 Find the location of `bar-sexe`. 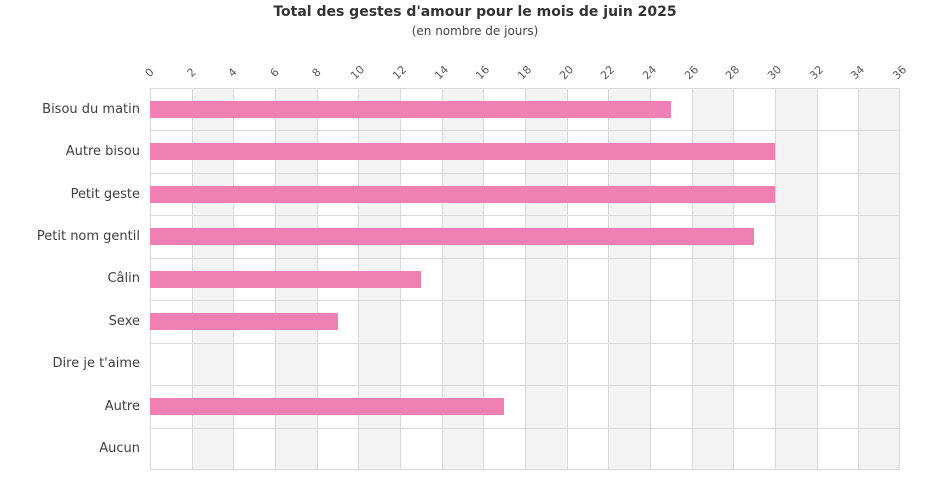

bar-sexe is located at coordinates (244, 321).